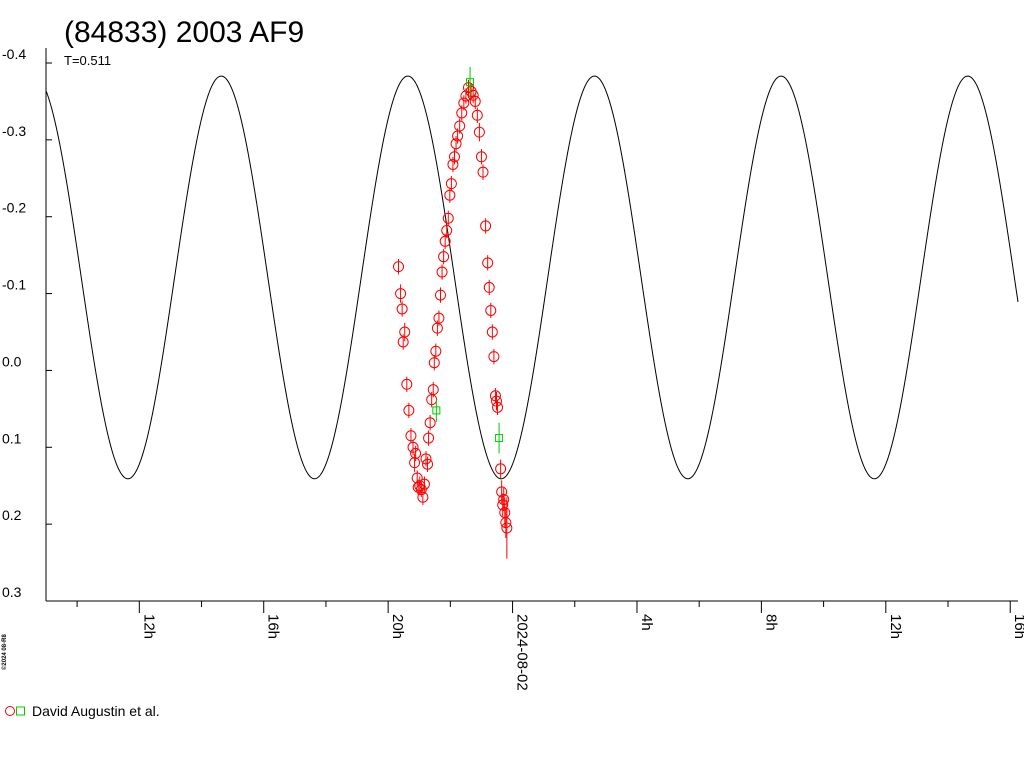 Image resolution: width=1024 pixels, height=768 pixels. Describe the element at coordinates (1017, 626) in the screenshot. I see `x-tick-label: 16h` at that location.